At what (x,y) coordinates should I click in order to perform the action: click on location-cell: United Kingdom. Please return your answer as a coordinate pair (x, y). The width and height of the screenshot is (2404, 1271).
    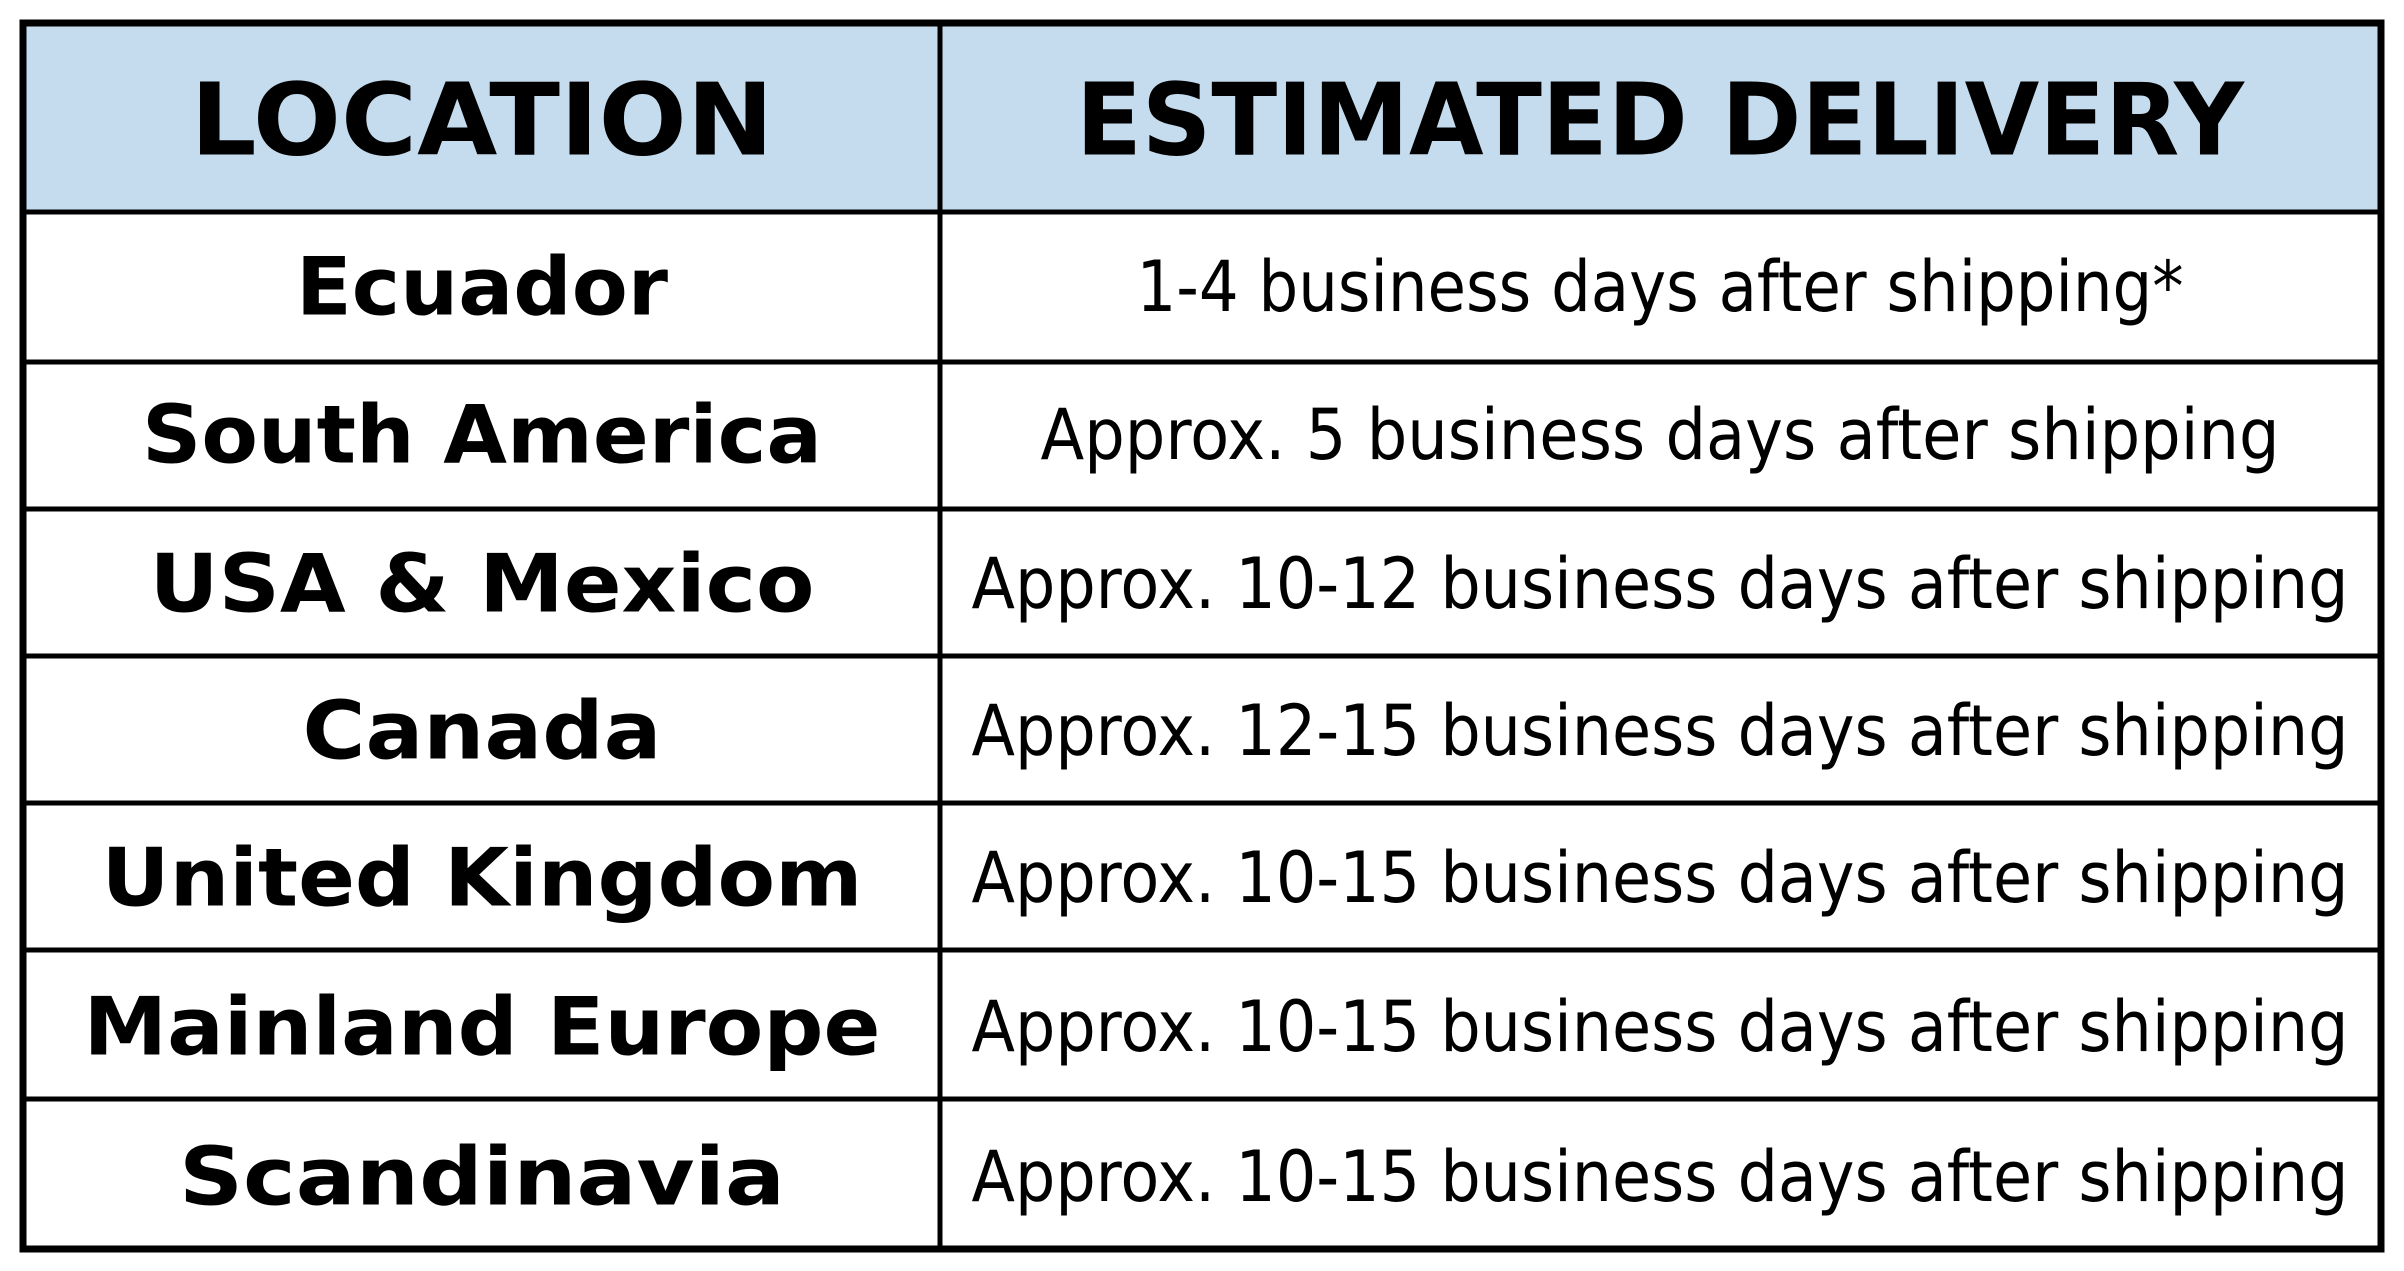
    Looking at the image, I should click on (482, 878).